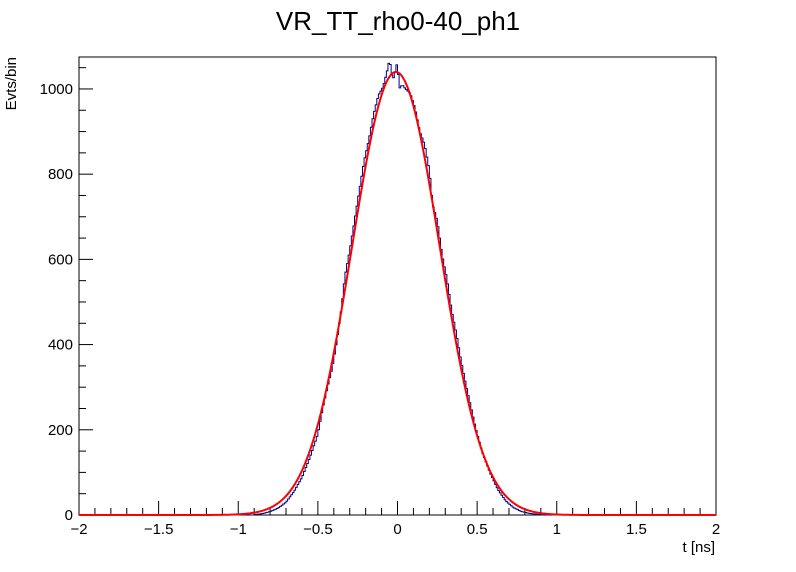 This screenshot has height=572, width=796. Describe the element at coordinates (60, 259) in the screenshot. I see `y-tick-label: 600` at that location.